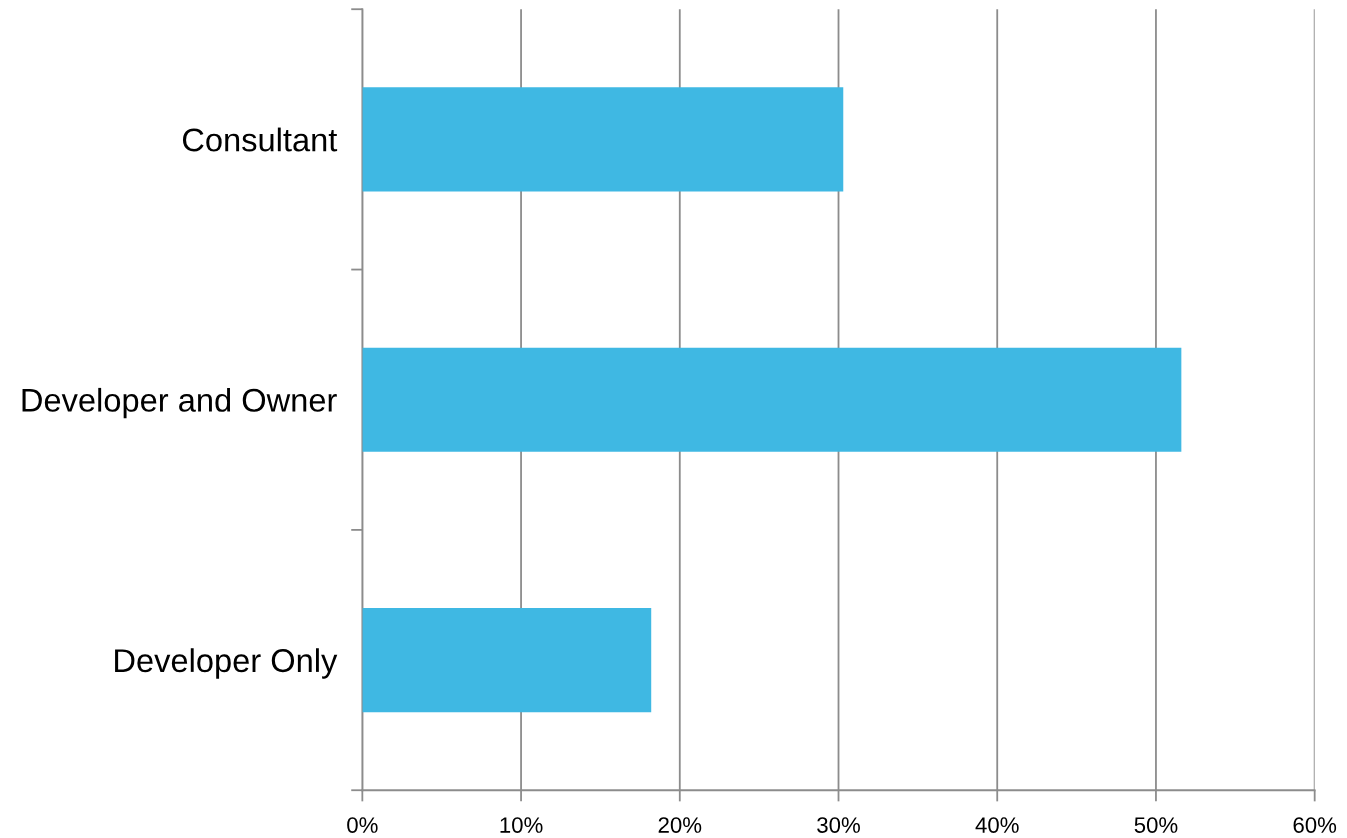 Image resolution: width=1347 pixels, height=838 pixels. I want to click on x-tick-label: 30%, so click(838, 825).